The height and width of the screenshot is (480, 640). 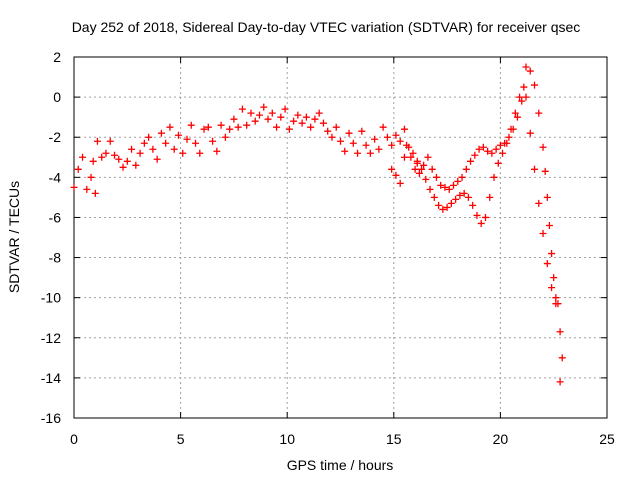 What do you see at coordinates (51, 338) in the screenshot?
I see `y-tick-label: -12` at bounding box center [51, 338].